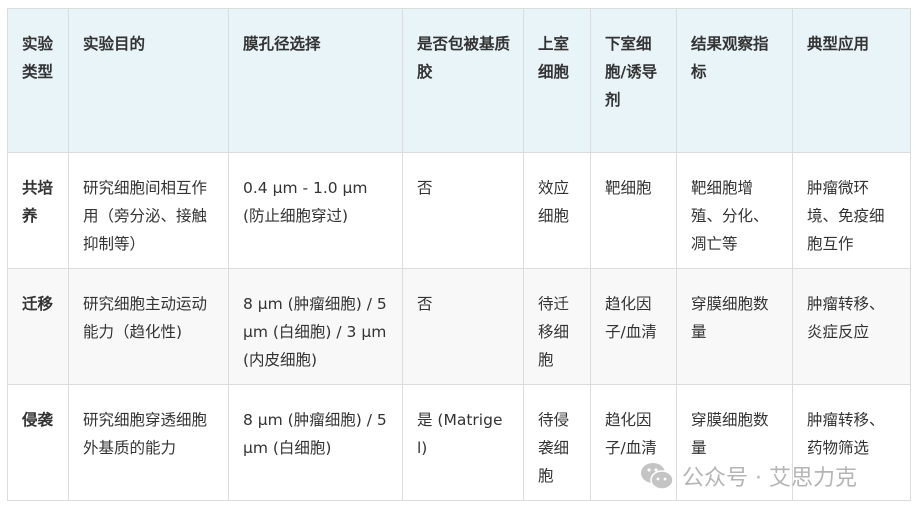 The image size is (918, 512). I want to click on table-cell: 待迁移细胞, so click(557, 326).